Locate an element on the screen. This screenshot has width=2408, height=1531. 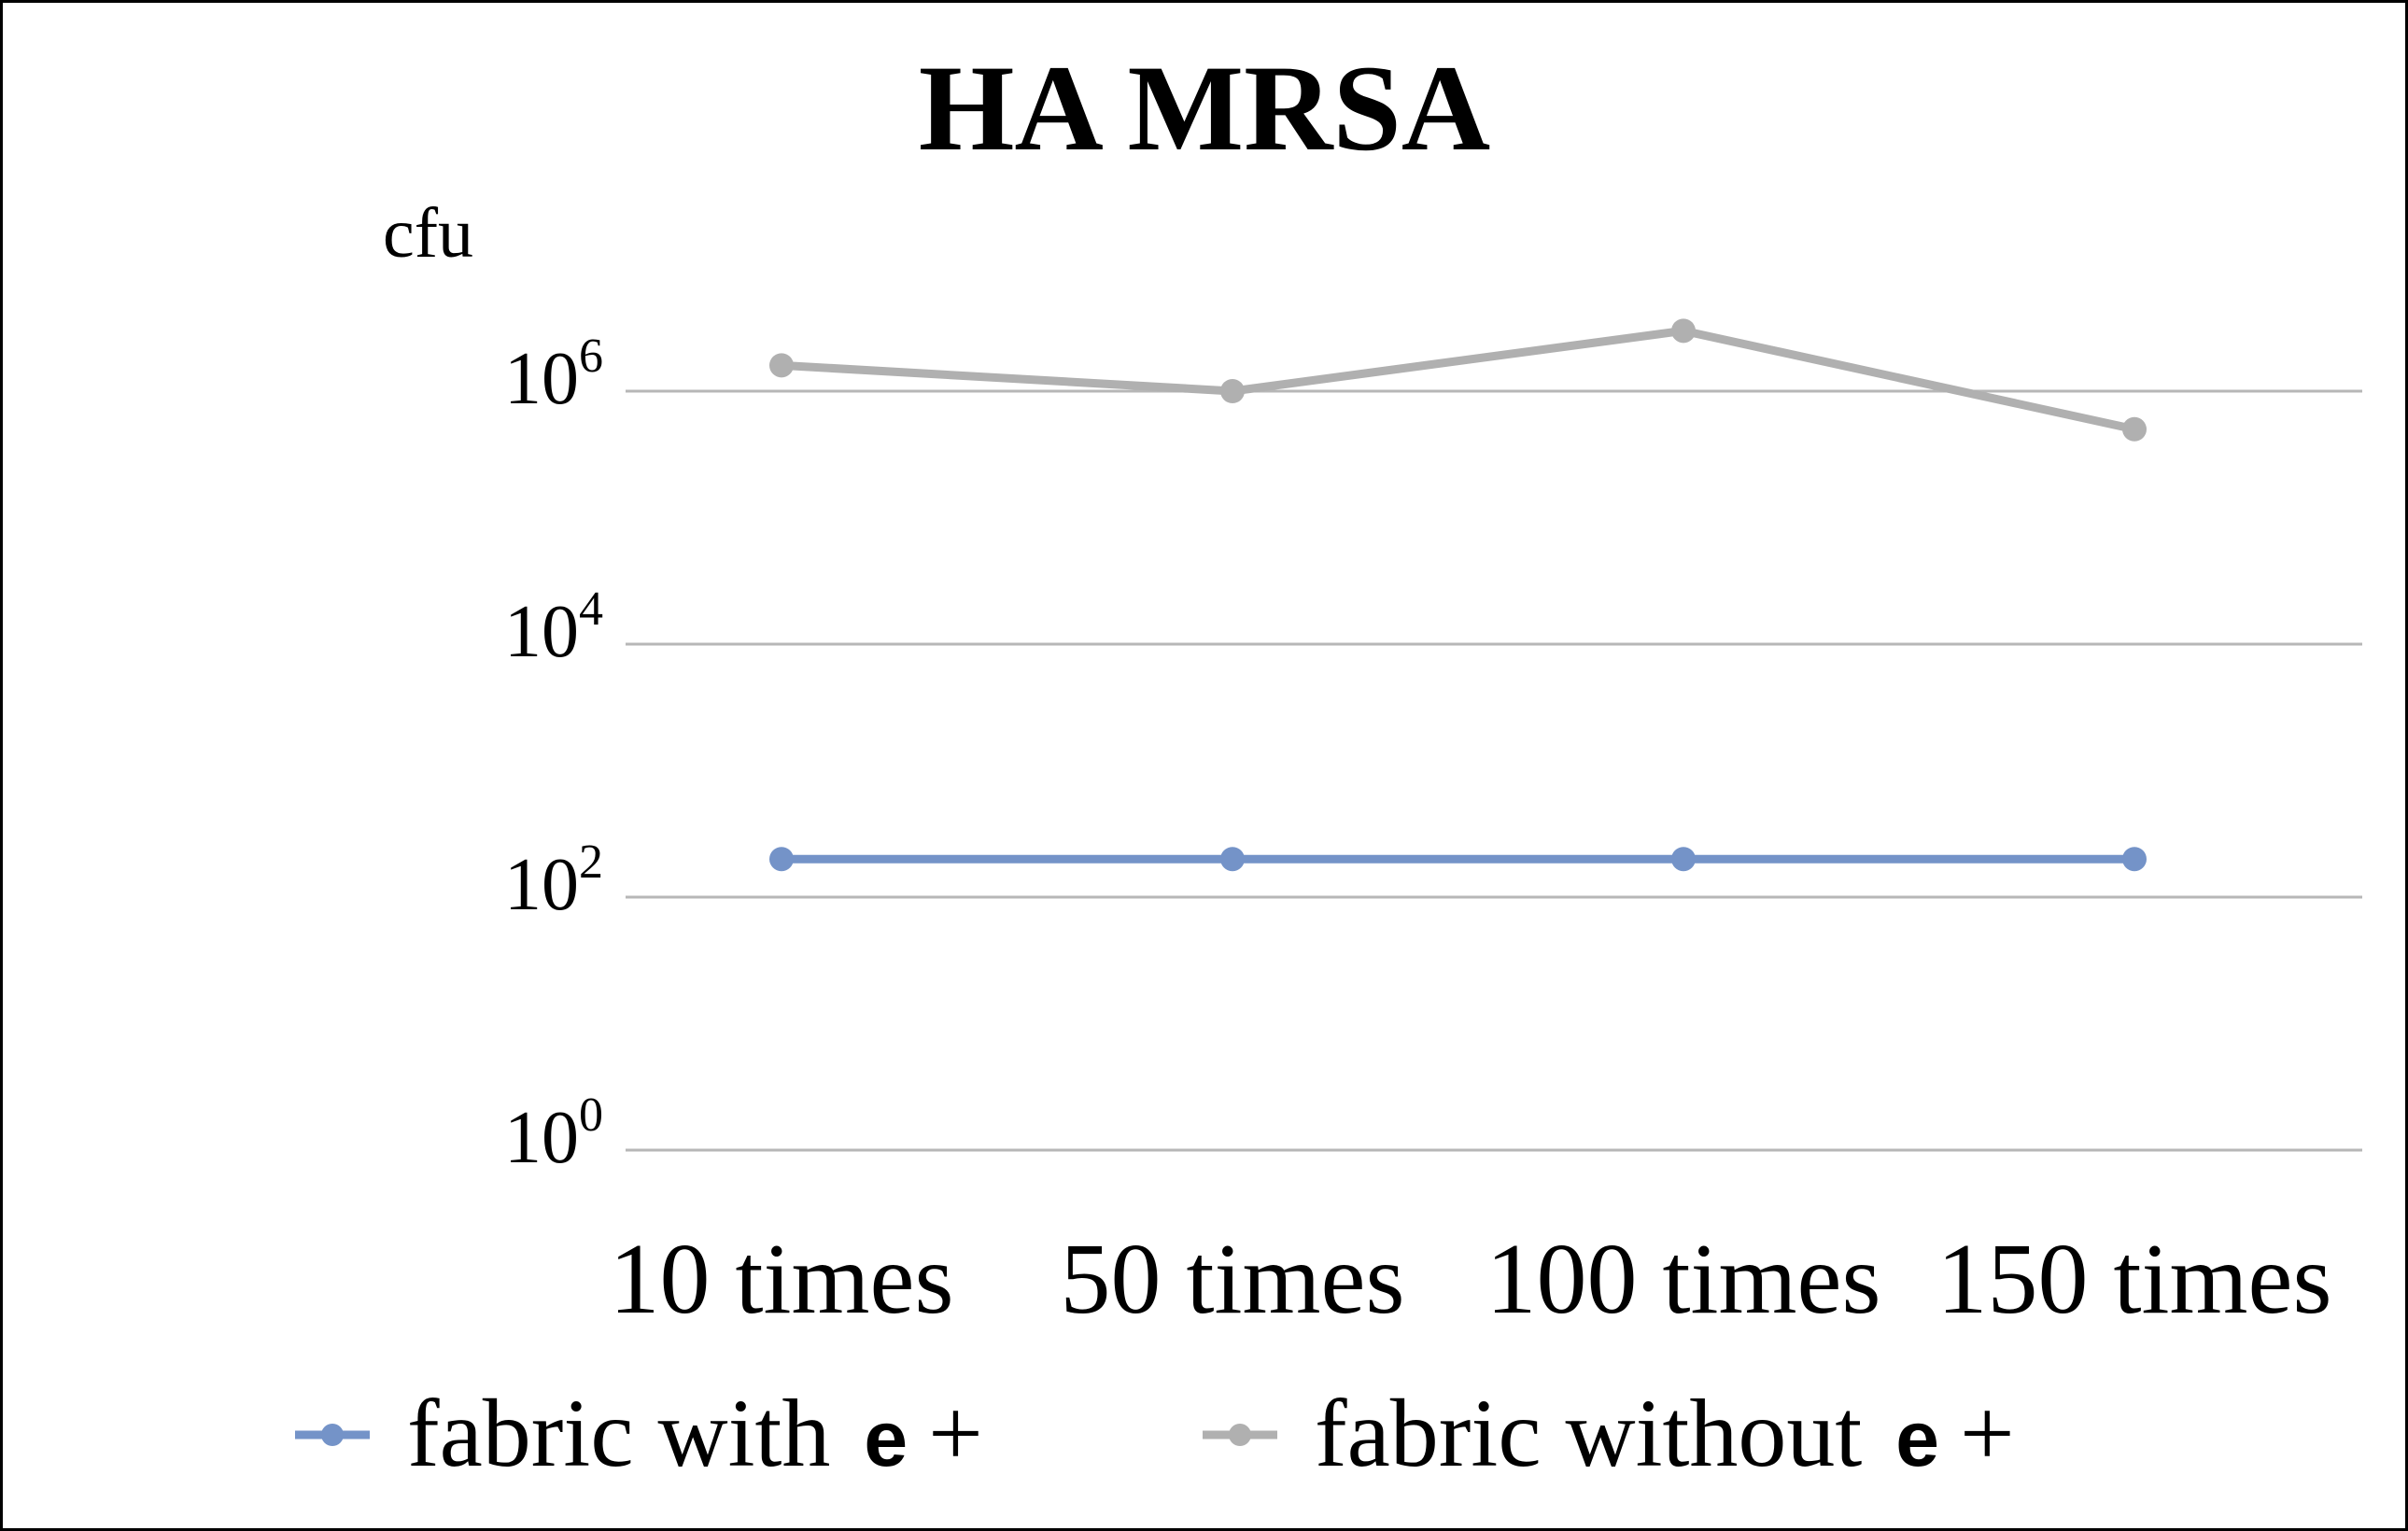
y-tick-label: 10⁴ is located at coordinates (553, 628).